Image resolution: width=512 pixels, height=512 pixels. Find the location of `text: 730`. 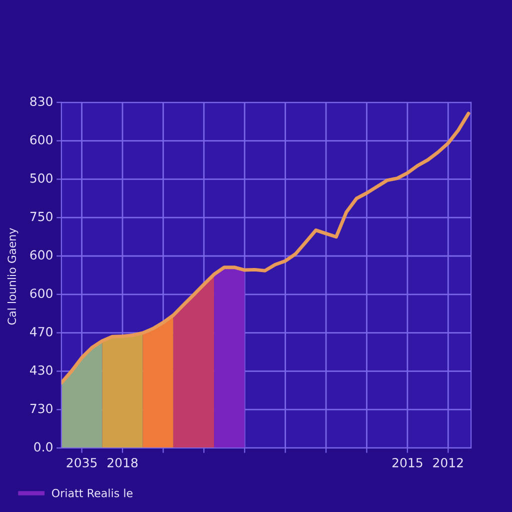

text: 730 is located at coordinates (41, 409).